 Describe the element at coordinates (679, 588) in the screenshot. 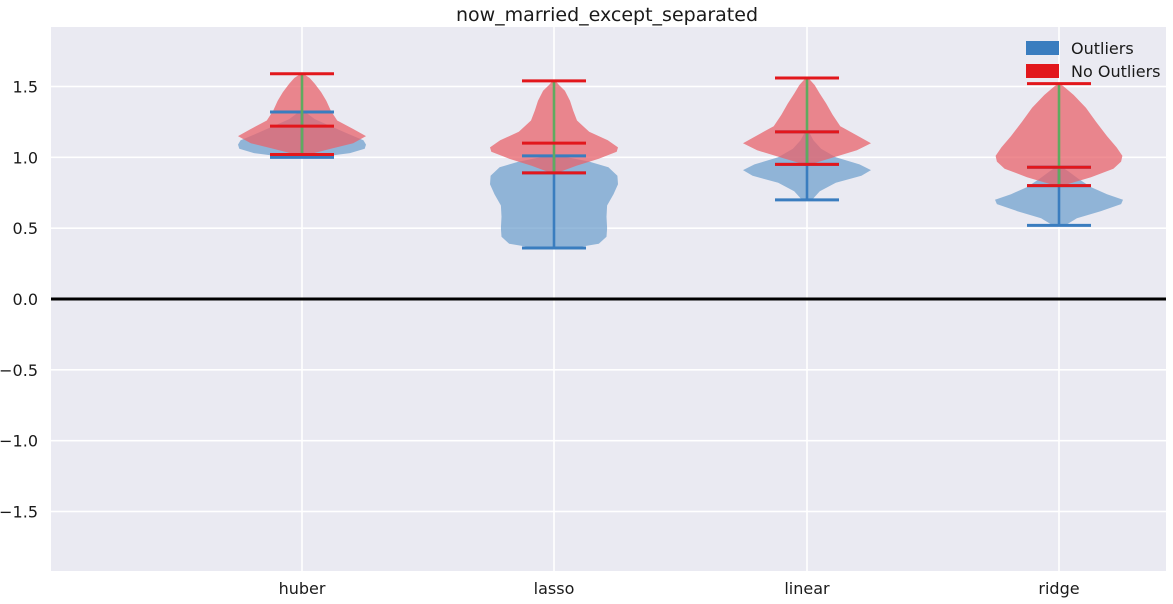

I see `x-axis-tick-labels: huber lasso linear ridge` at that location.